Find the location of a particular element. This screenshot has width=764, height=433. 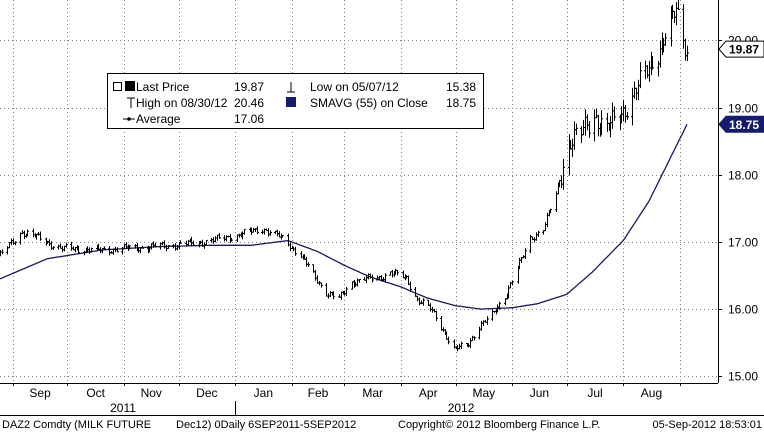

high-marker-icon is located at coordinates (131, 102).